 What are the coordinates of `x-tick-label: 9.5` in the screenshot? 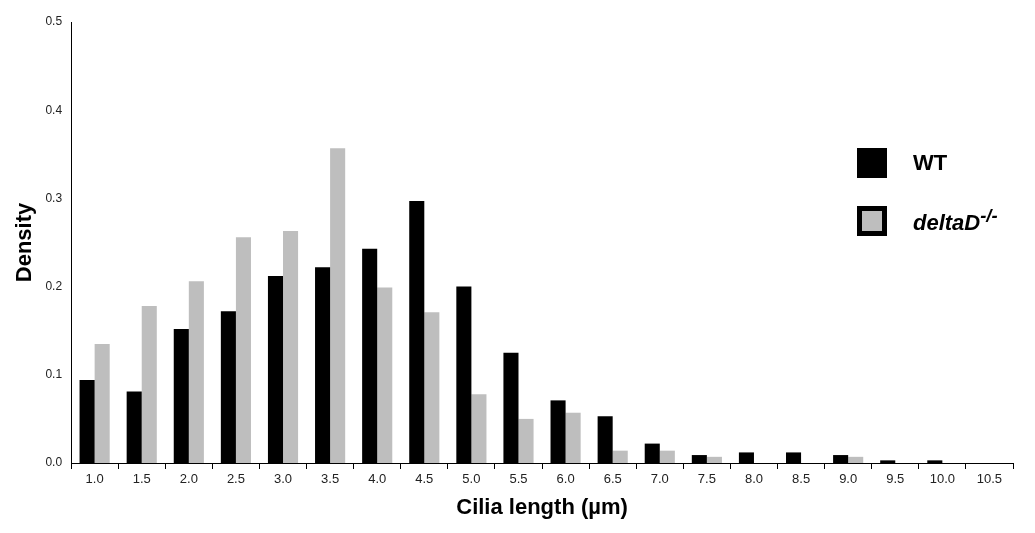 It's located at (895, 479).